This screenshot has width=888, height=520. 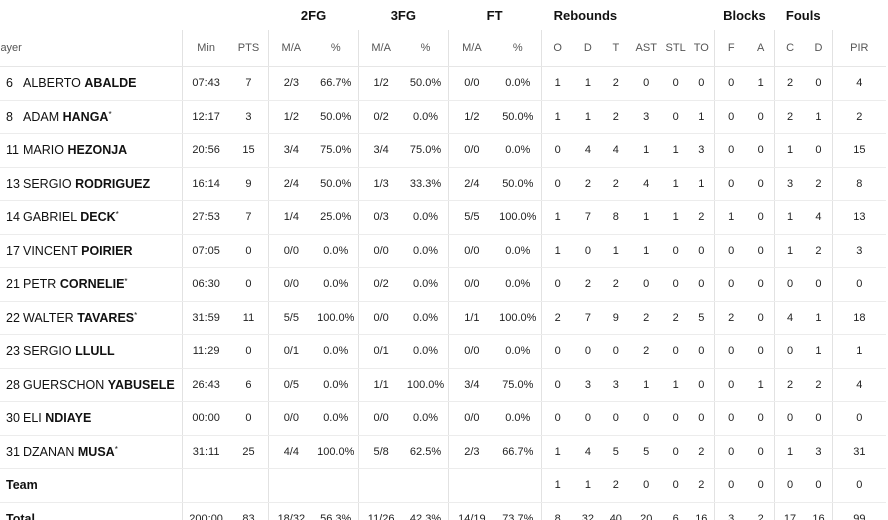 What do you see at coordinates (49, 451) in the screenshot?
I see `player-first-name: DZANAN` at bounding box center [49, 451].